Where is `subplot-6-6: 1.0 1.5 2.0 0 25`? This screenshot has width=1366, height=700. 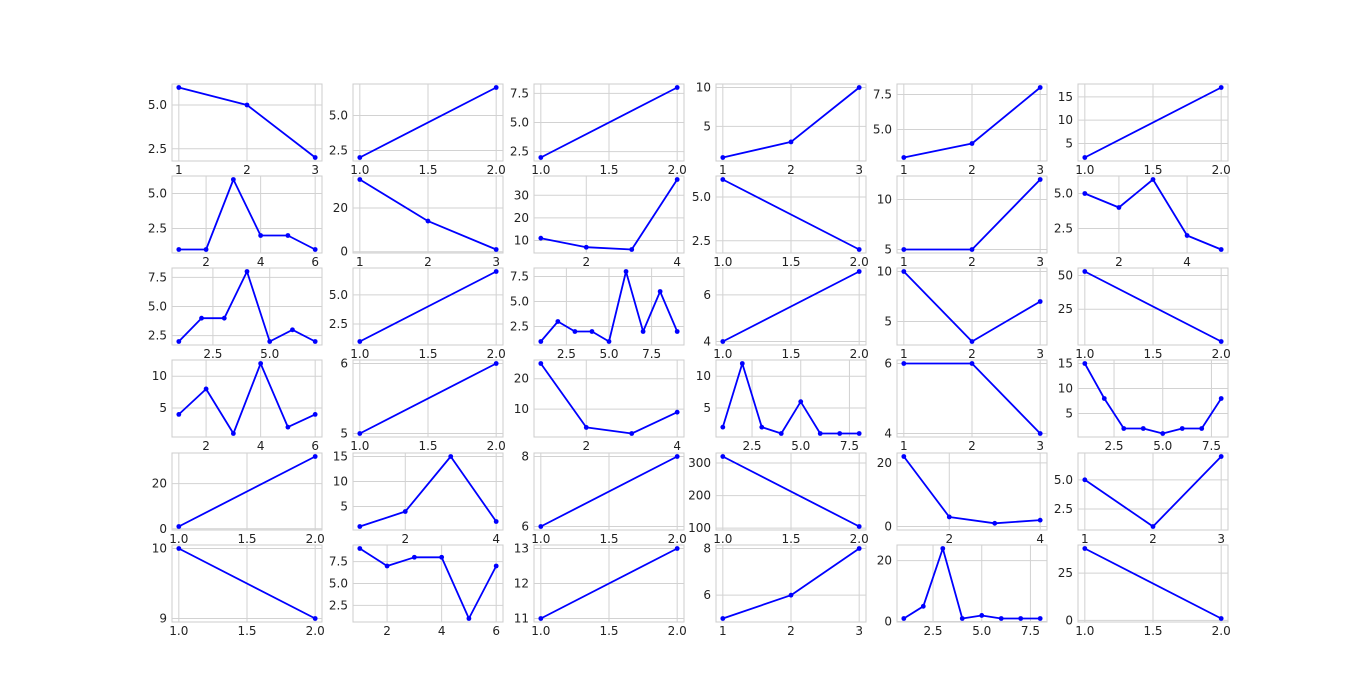 subplot-6-6: 1.0 1.5 2.0 0 25 is located at coordinates (1144, 591).